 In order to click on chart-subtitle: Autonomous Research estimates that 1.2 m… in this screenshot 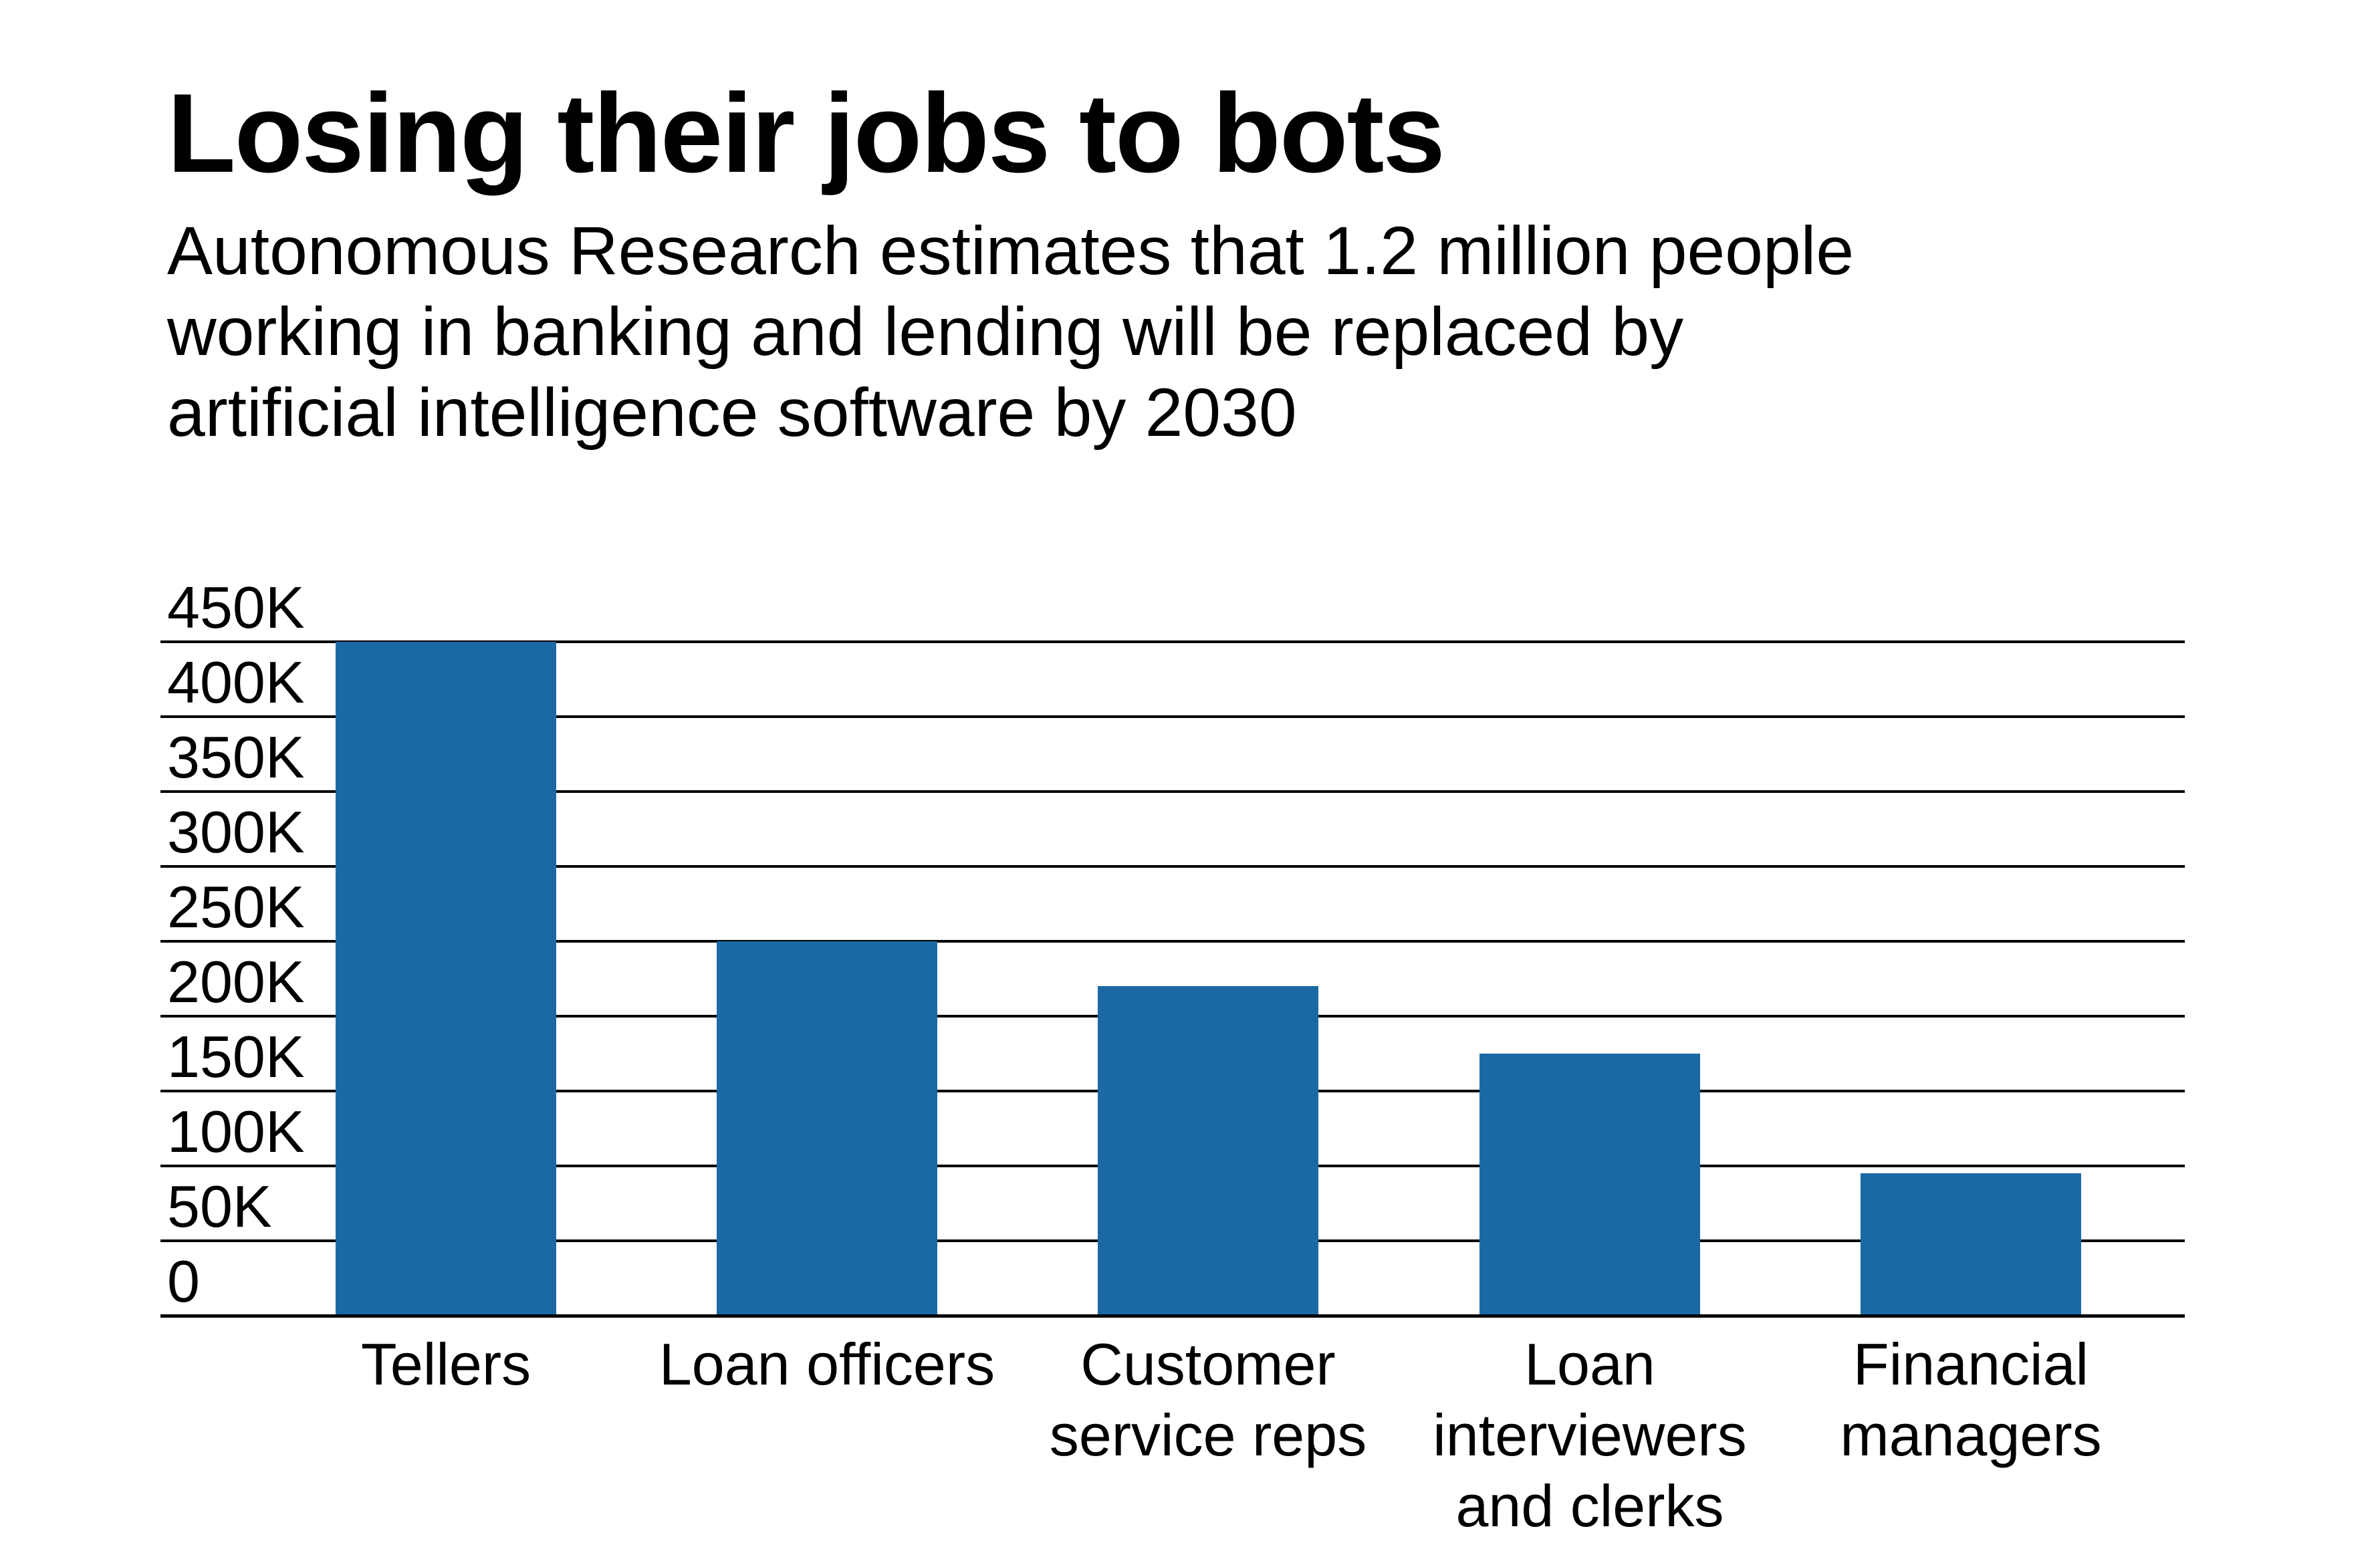, I will do `click(1010, 332)`.